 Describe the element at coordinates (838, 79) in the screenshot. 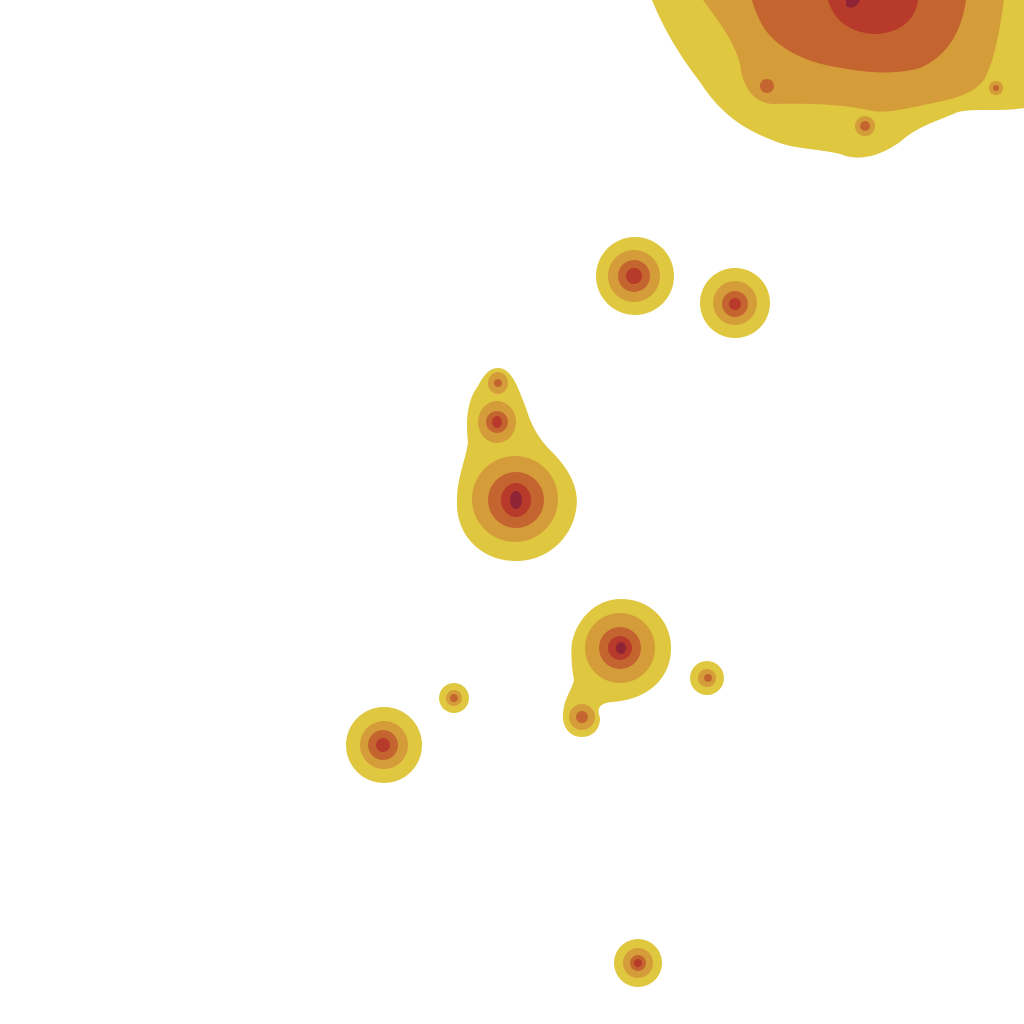

I see `hotspot-top-right-cluster` at that location.